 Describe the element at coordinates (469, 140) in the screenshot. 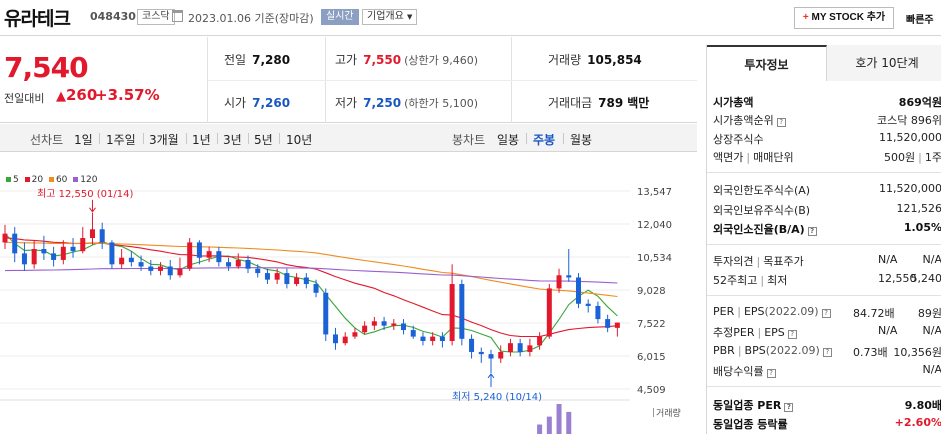

I see `candle-chart-label: 봉차트` at that location.